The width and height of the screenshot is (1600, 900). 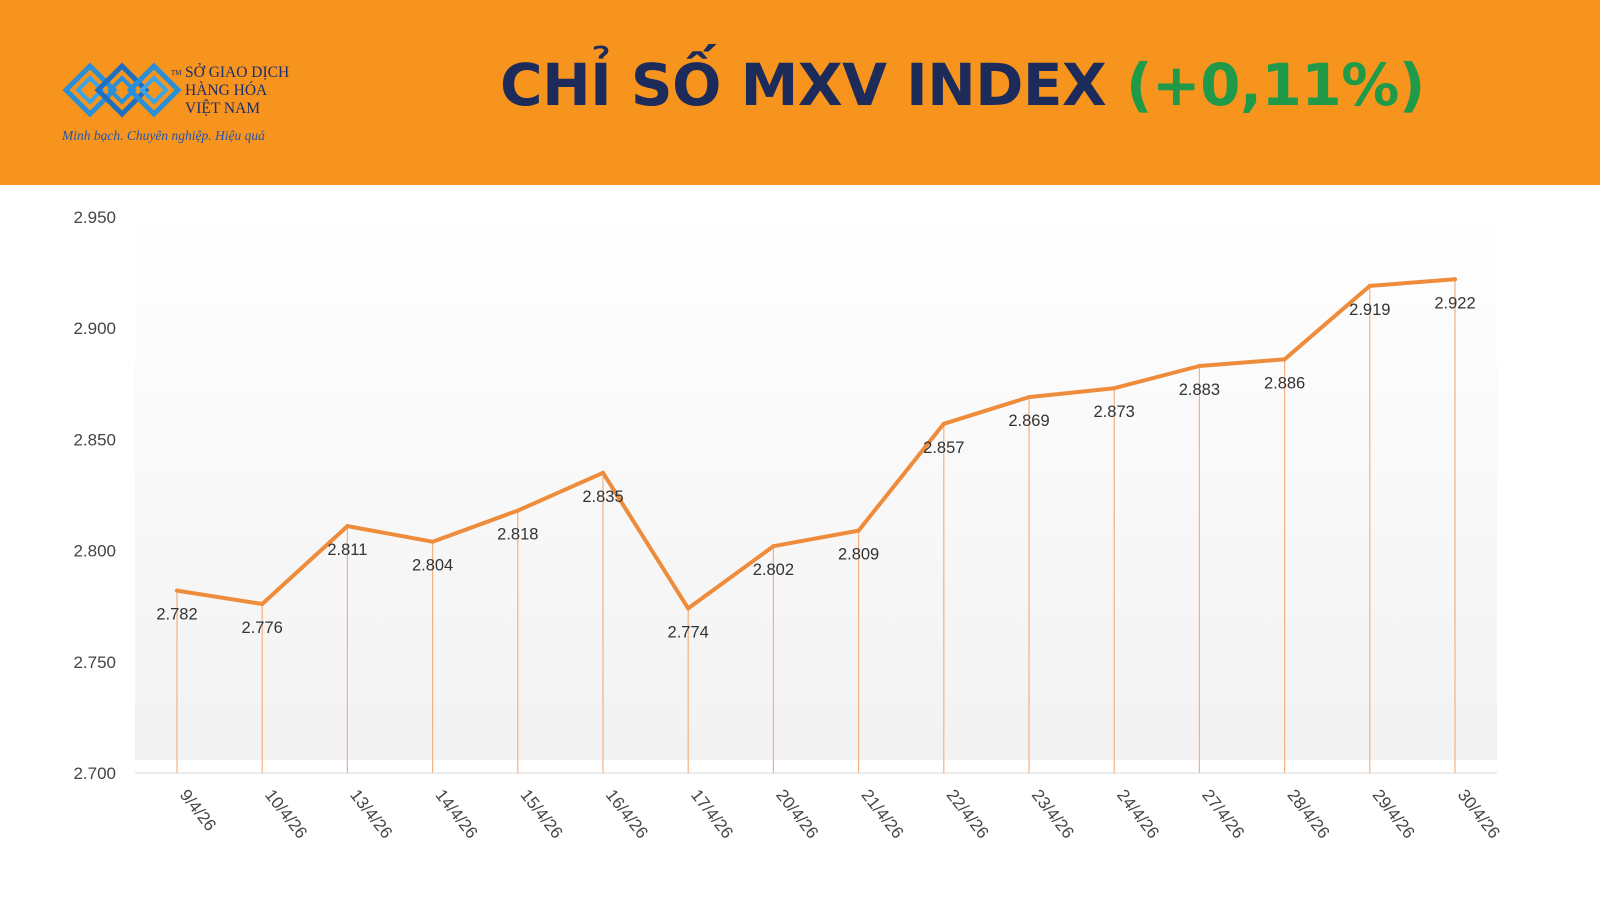 I want to click on data-label: 2.857, so click(x=943, y=448).